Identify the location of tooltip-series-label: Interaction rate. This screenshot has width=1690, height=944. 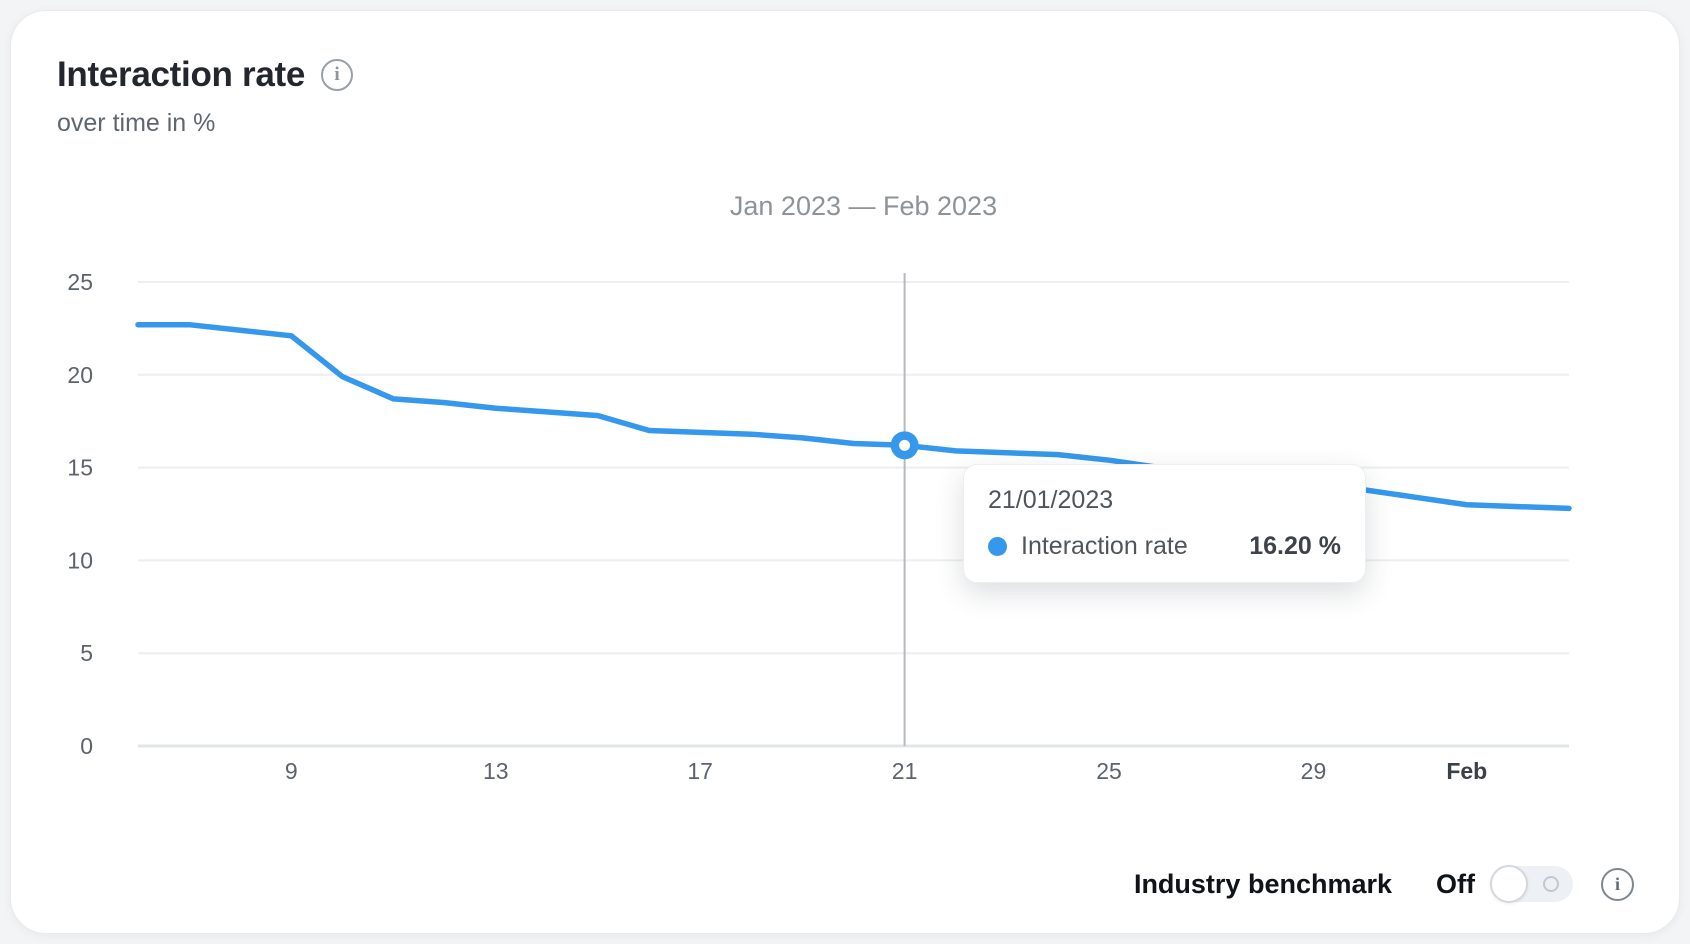
(1104, 546).